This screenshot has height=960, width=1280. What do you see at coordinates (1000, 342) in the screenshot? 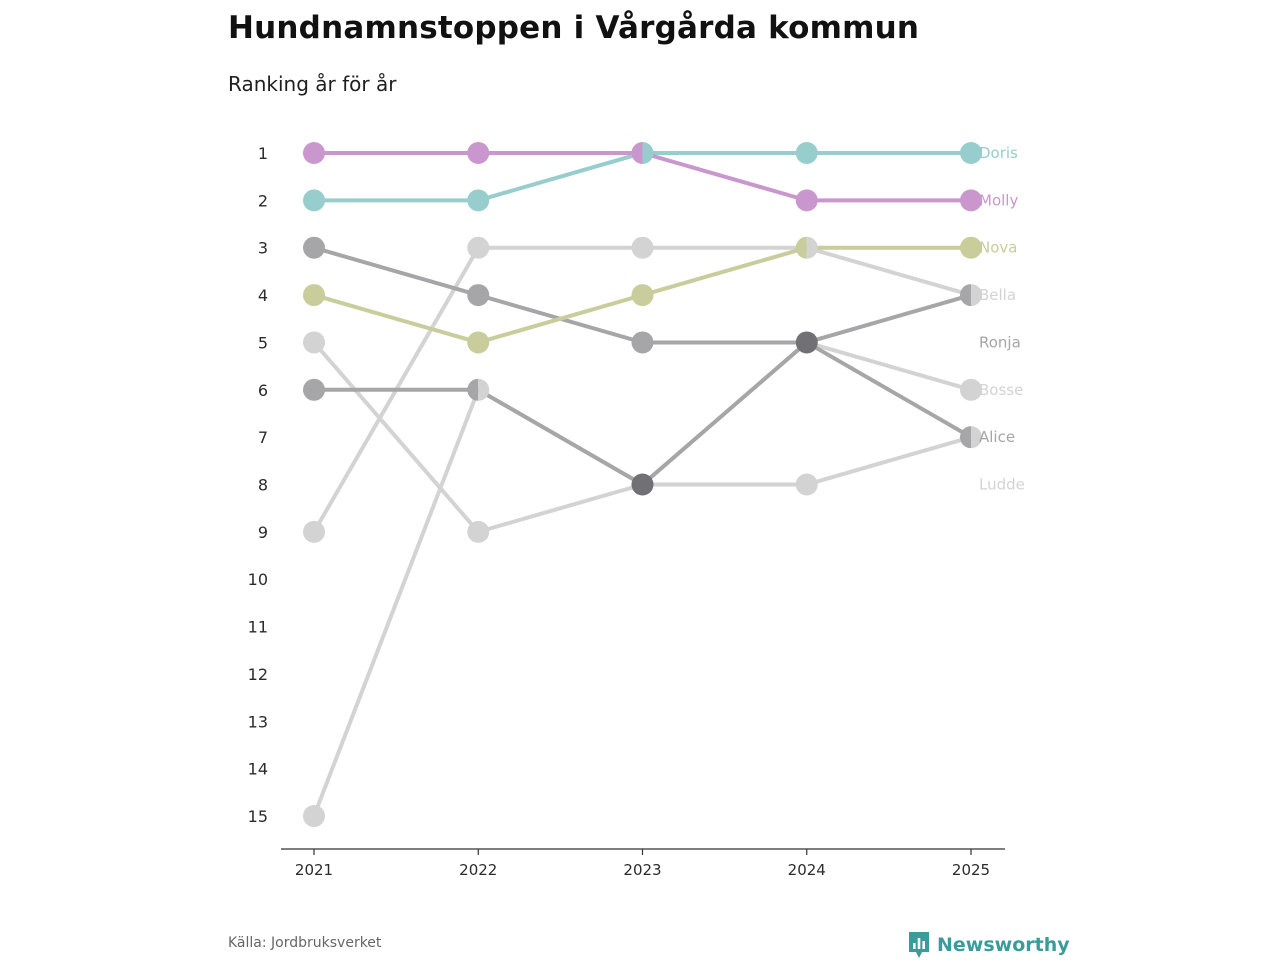
I see `end-label-ronja: Ronja` at bounding box center [1000, 342].